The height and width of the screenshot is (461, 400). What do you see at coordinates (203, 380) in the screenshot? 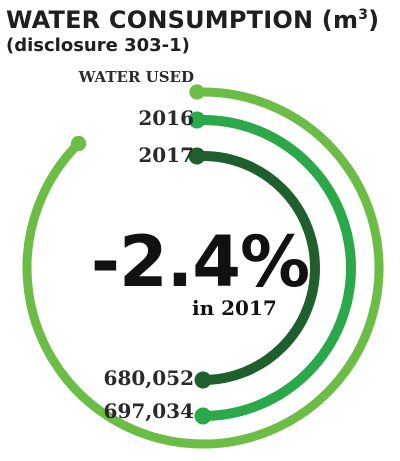
I see `arc-2017-end-dot` at bounding box center [203, 380].